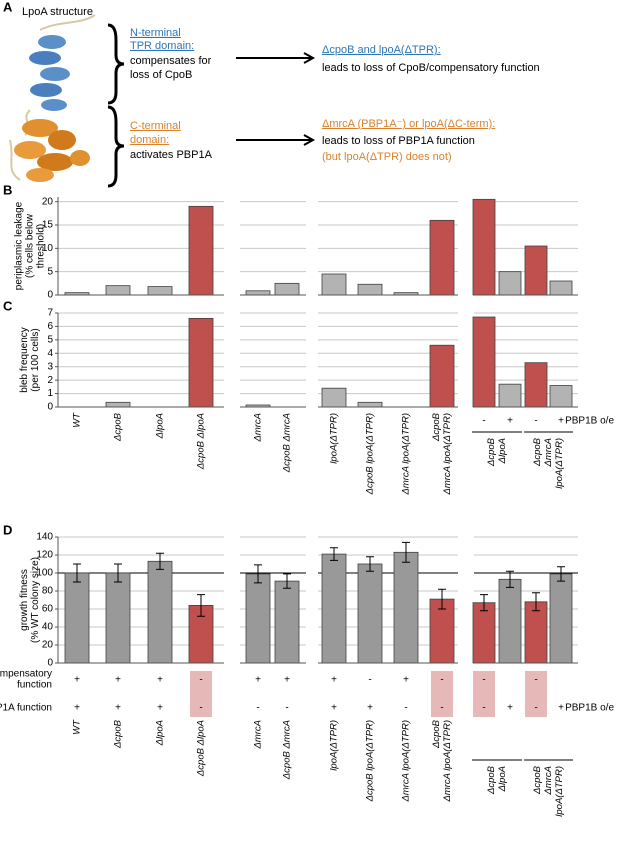 The height and width of the screenshot is (842, 617). Describe the element at coordinates (149, 140) in the screenshot. I see `c-heading: domain:` at that location.